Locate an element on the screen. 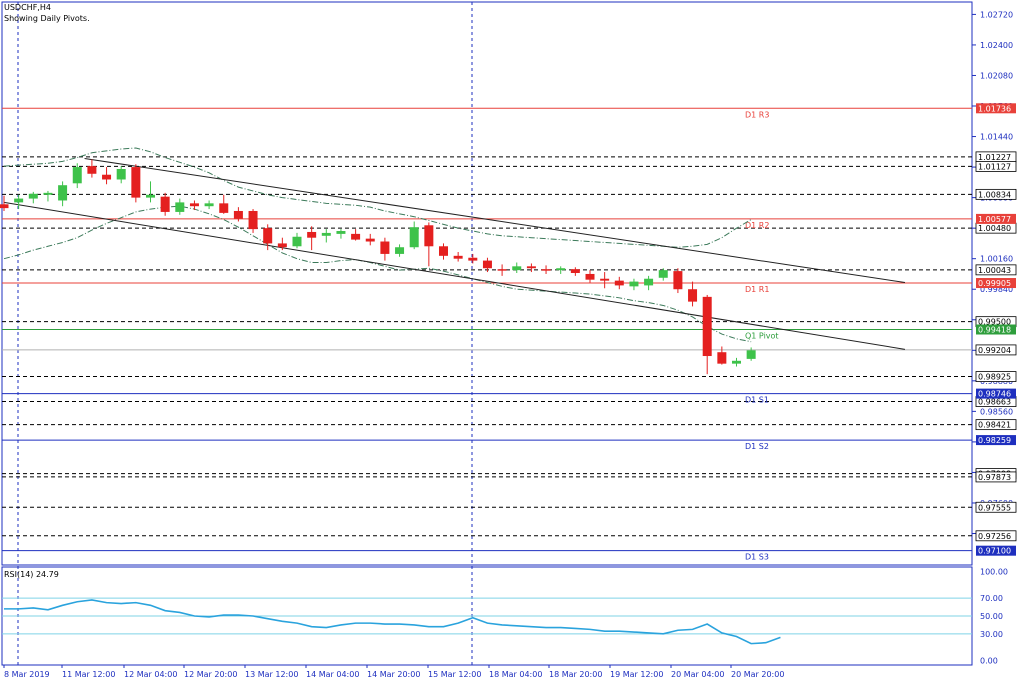  pivot-price-d1-s3: 0.97100 is located at coordinates (994, 551).